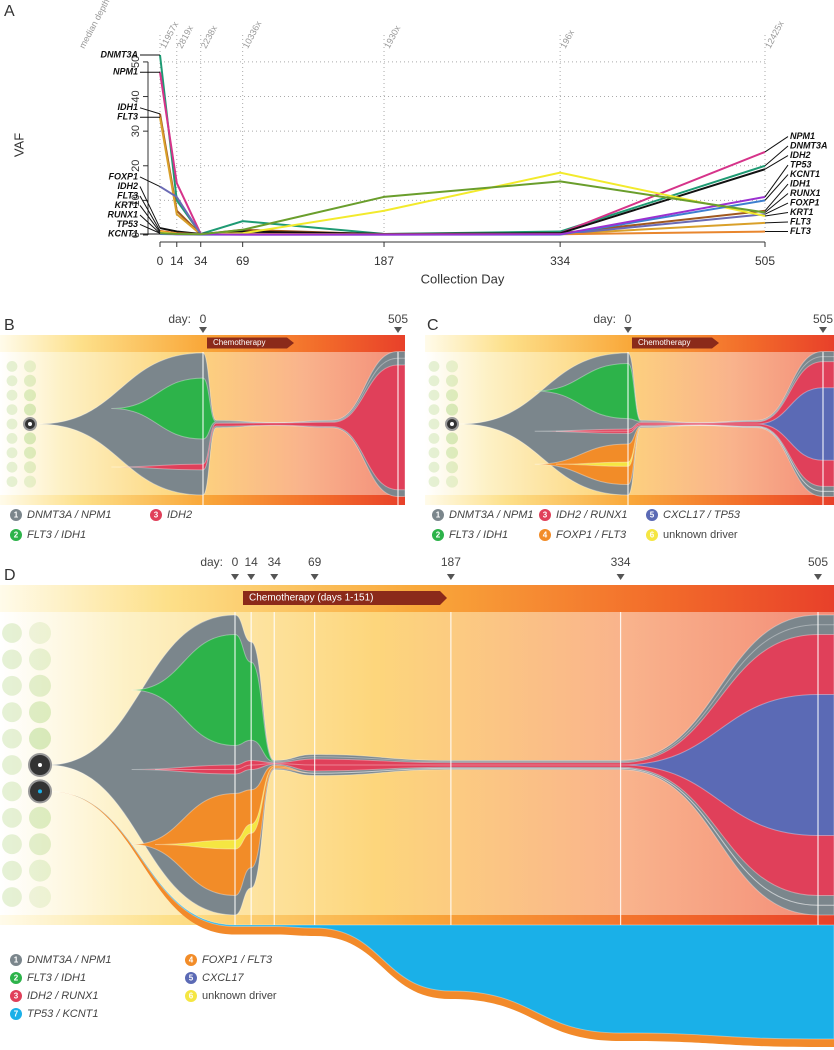 The width and height of the screenshot is (834, 1050). Describe the element at coordinates (345, 598) in the screenshot. I see `chemo-bar` at that location.